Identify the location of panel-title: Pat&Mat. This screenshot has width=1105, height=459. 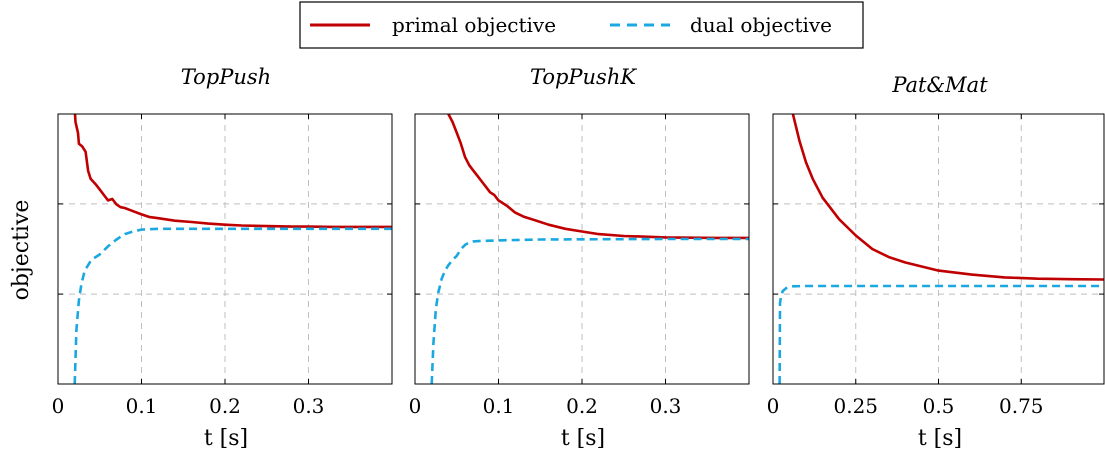
(939, 85).